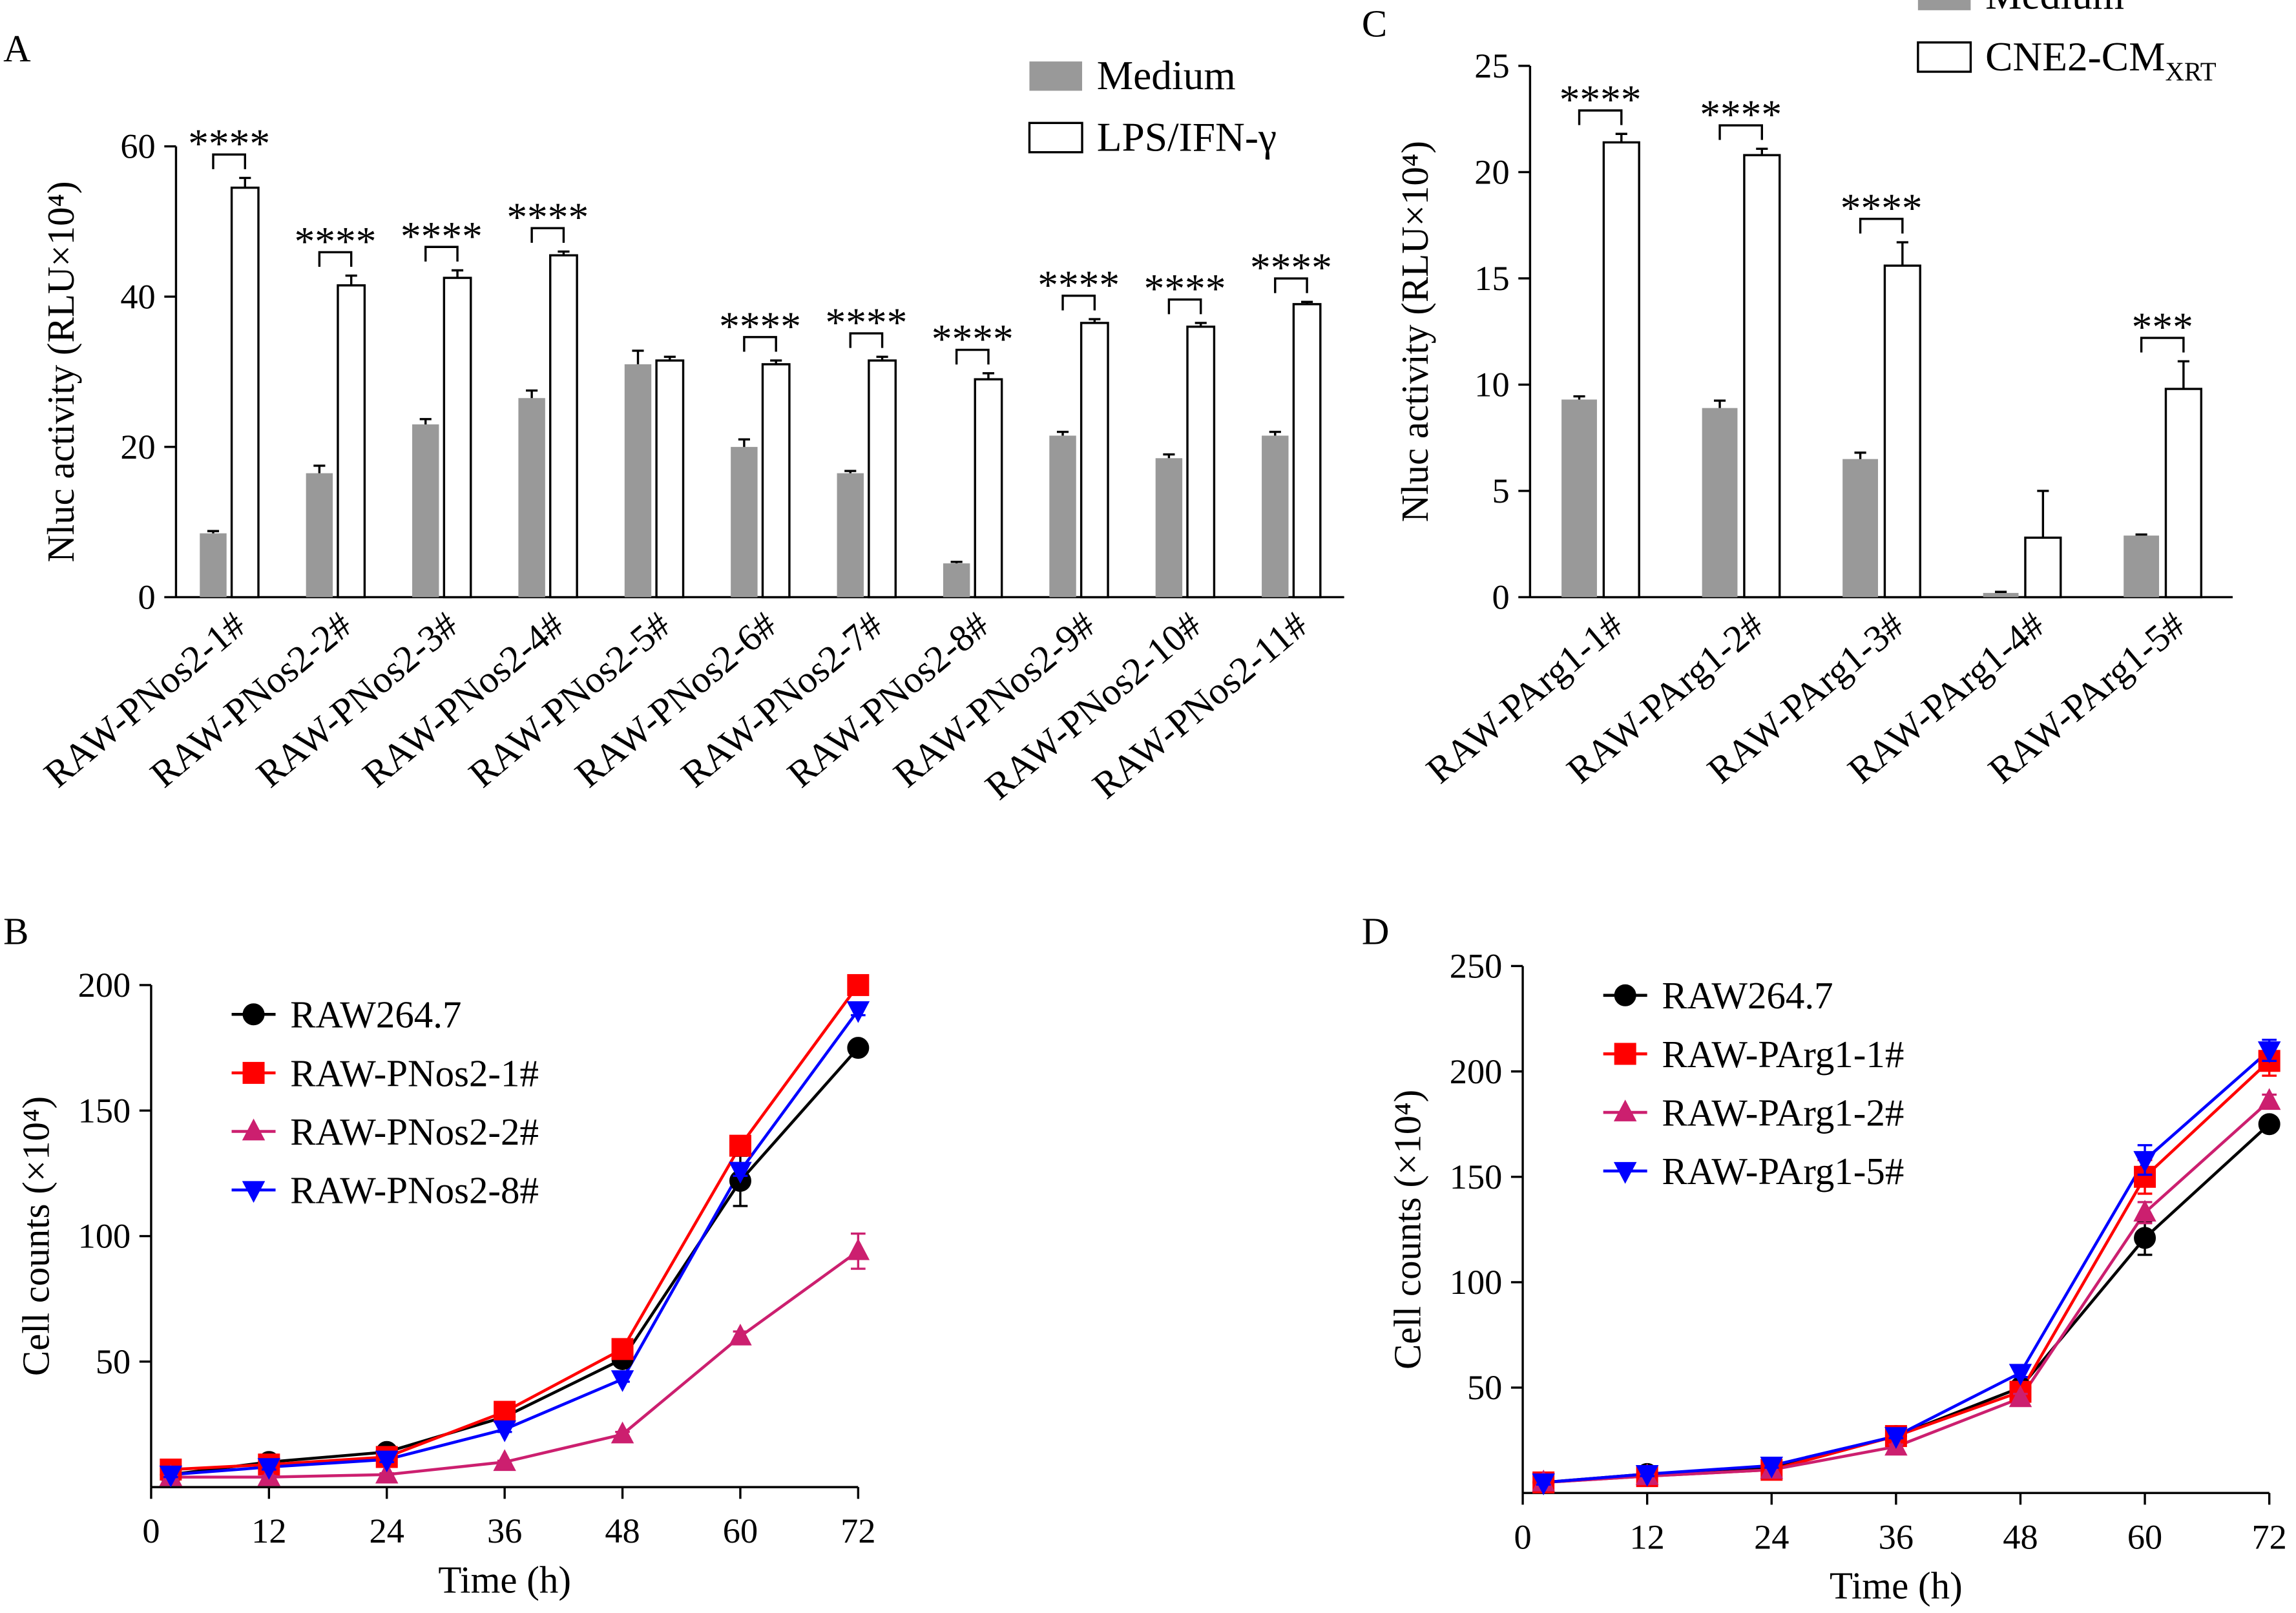 This screenshot has height=1613, width=2296. What do you see at coordinates (61, 371) in the screenshot?
I see `y-axis-label: Nluc activity (RLU×10⁴)` at bounding box center [61, 371].